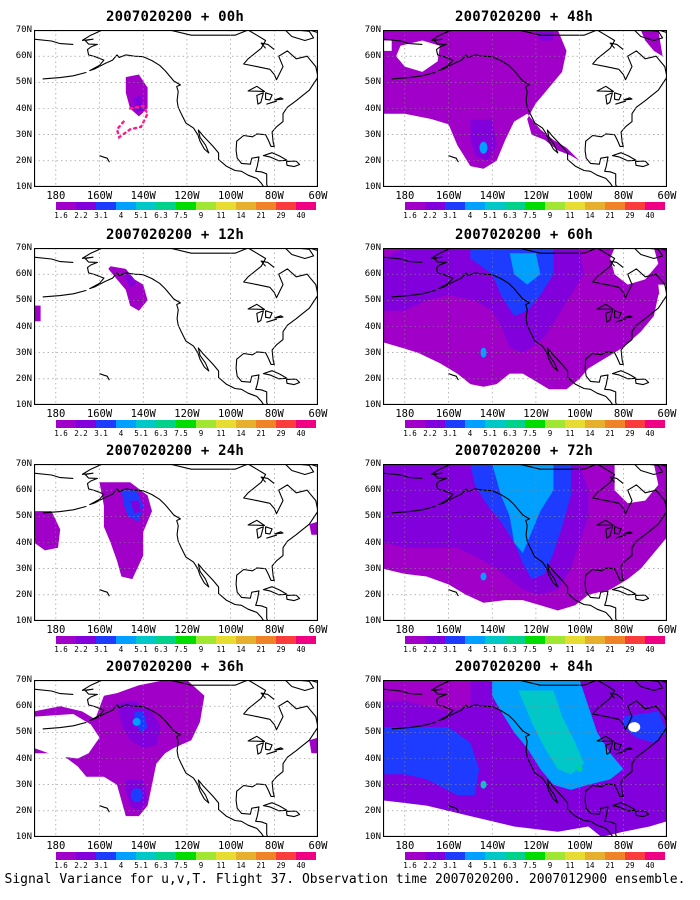 This screenshot has width=700, height=900. Describe the element at coordinates (23, 680) in the screenshot. I see `lat-label: 70N` at that location.